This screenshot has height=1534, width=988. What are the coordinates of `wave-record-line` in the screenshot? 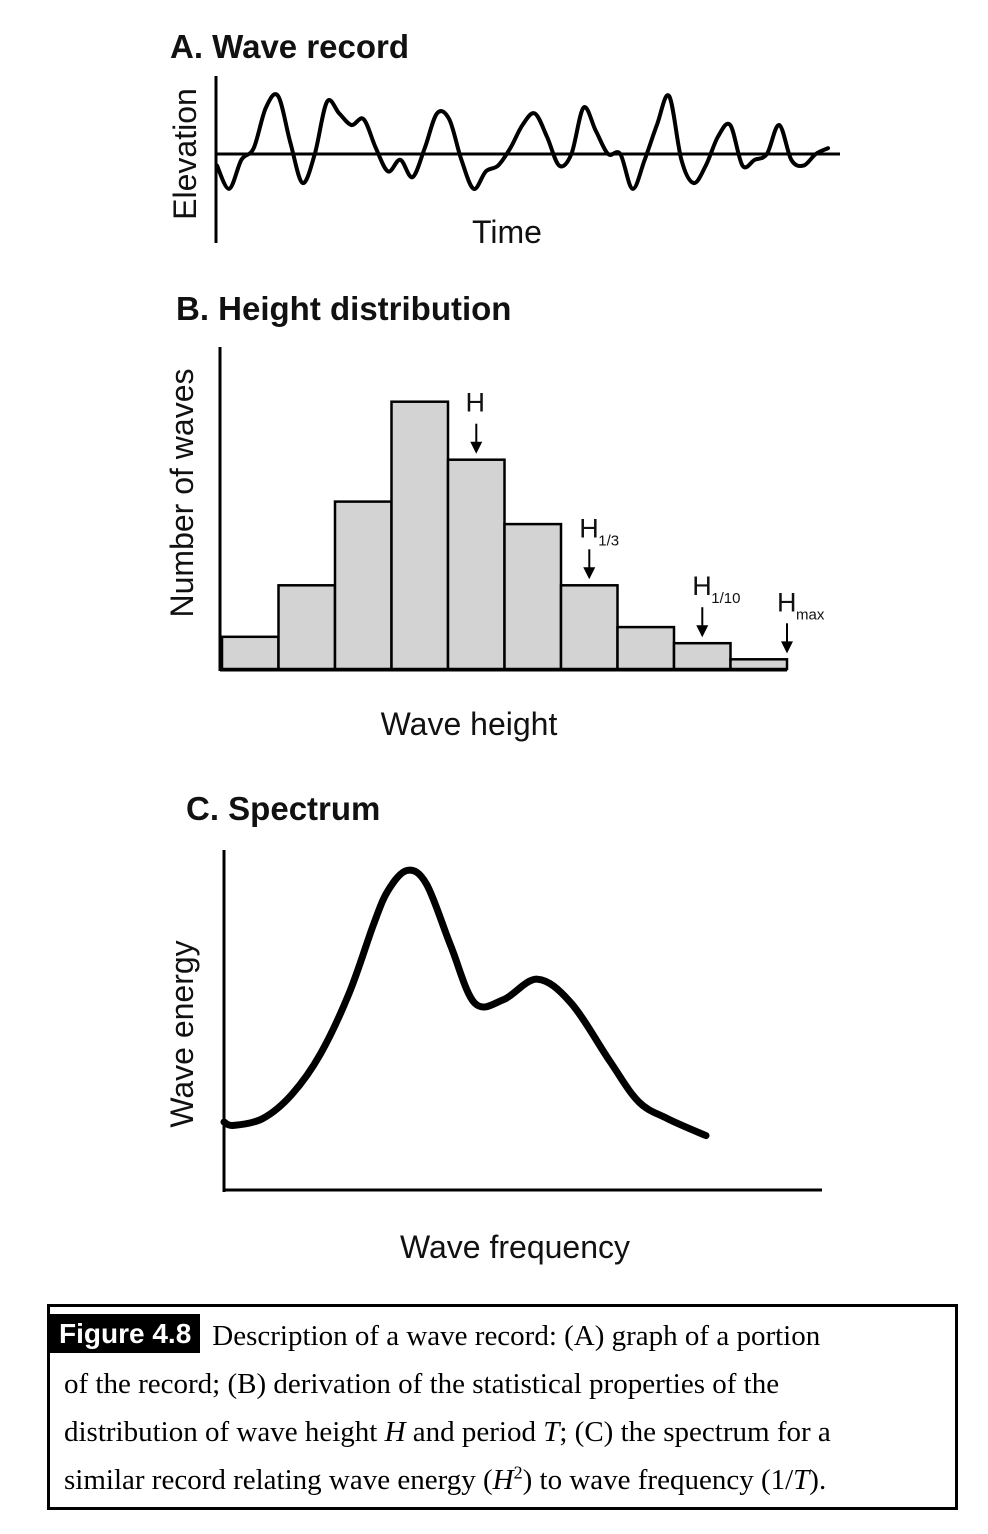 It's located at (522, 141).